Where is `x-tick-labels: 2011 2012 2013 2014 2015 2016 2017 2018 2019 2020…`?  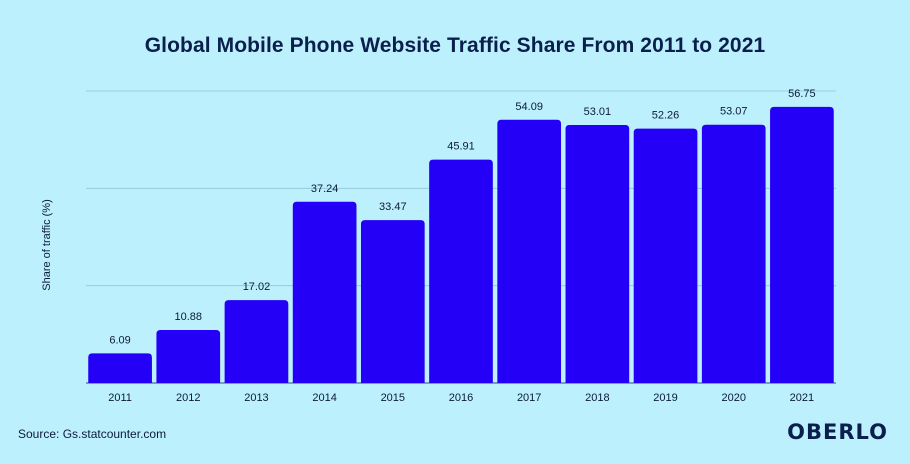 x-tick-labels: 2011 2012 2013 2014 2015 2016 2017 2018 2019 2020… is located at coordinates (461, 398).